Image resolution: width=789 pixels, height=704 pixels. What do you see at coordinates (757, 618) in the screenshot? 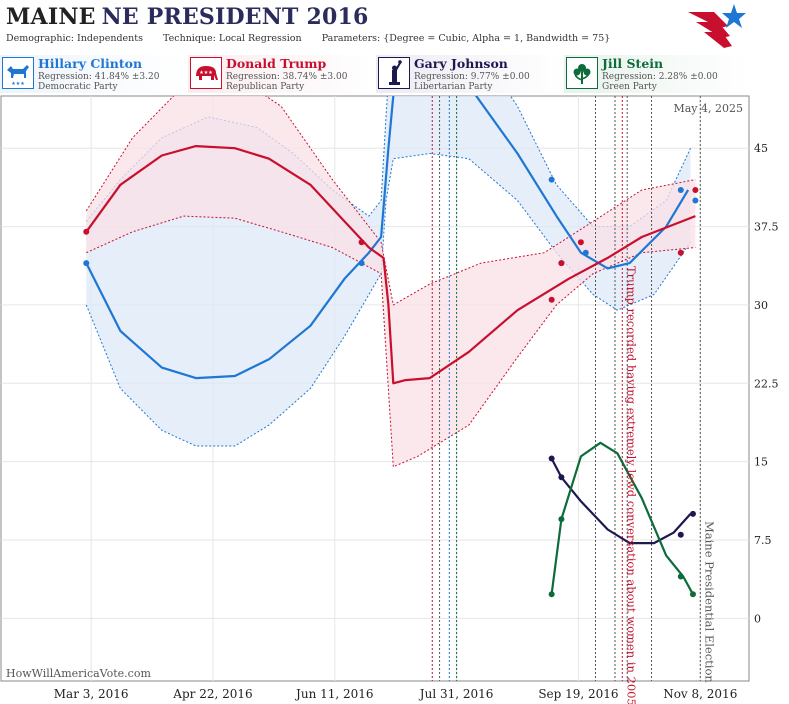
I see `y-tick-label: 0` at bounding box center [757, 618].